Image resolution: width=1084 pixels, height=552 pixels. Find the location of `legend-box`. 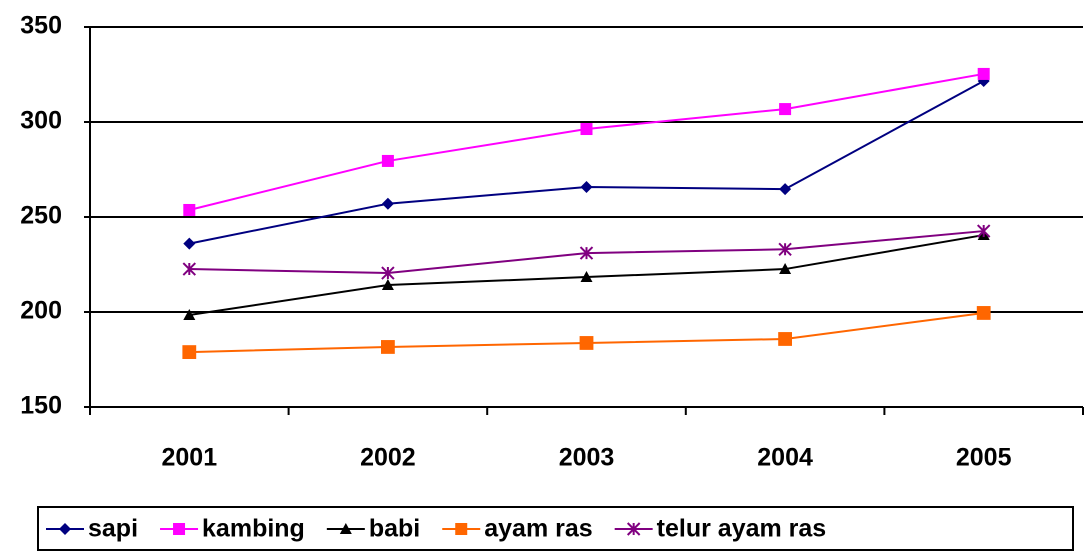

legend-box is located at coordinates (555, 528).